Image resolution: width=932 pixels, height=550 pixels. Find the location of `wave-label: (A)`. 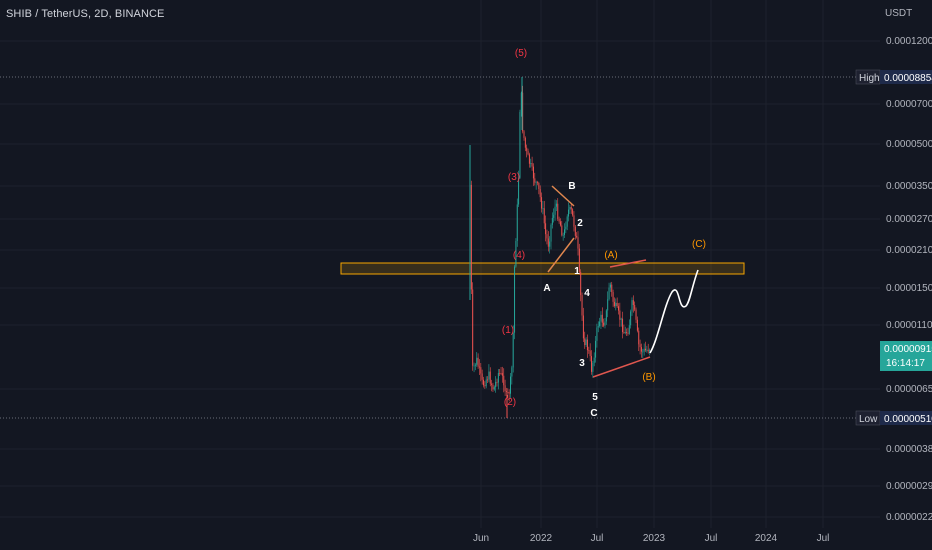

wave-label: (A) is located at coordinates (610, 255).